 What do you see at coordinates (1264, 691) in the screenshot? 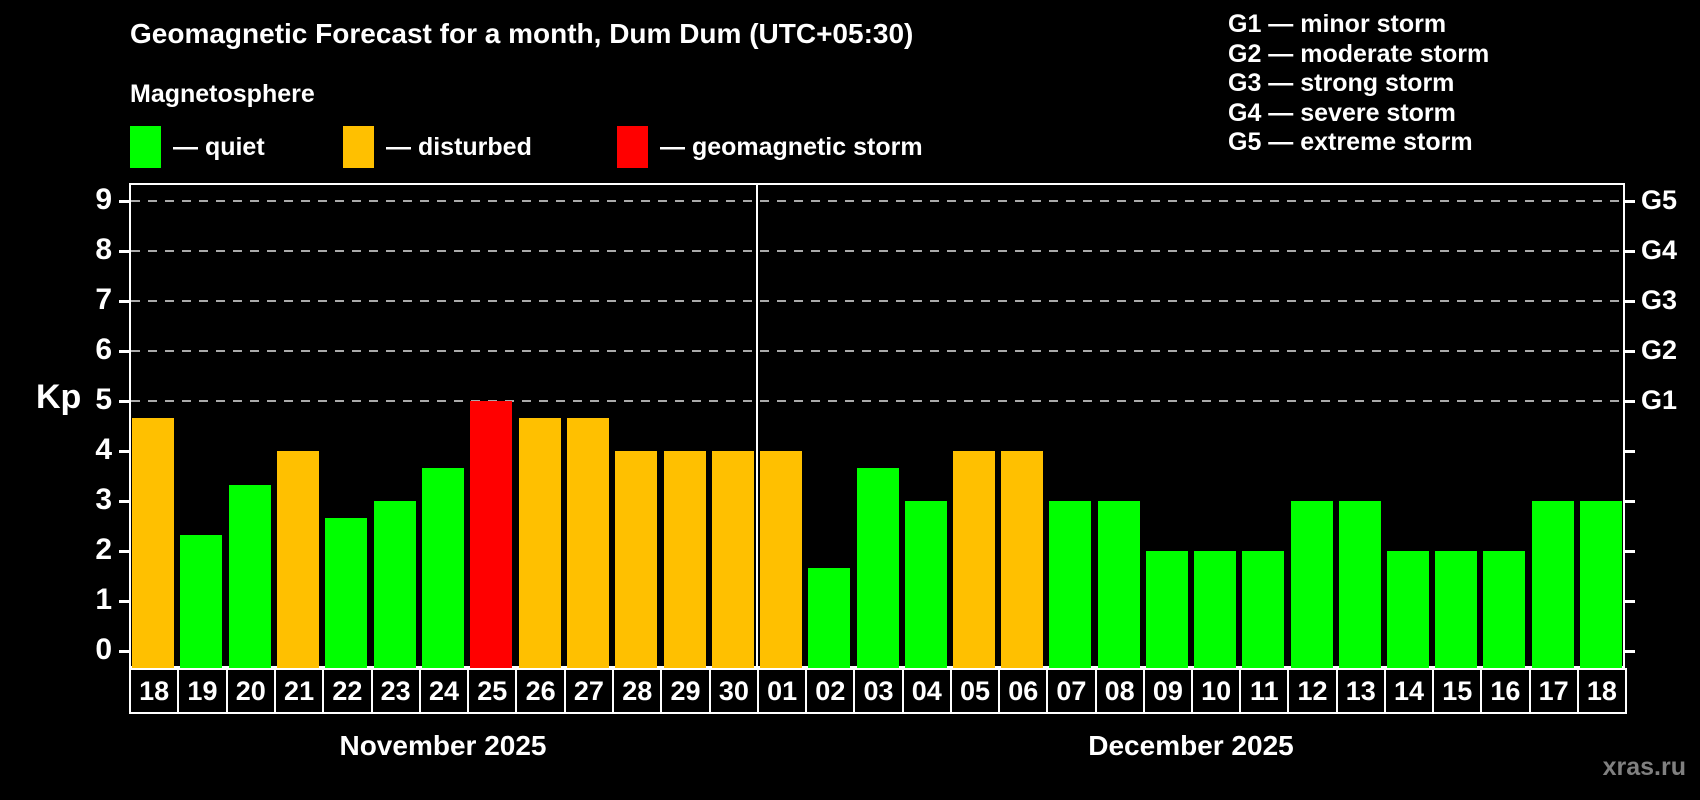
I see `date-label: 11` at bounding box center [1264, 691].